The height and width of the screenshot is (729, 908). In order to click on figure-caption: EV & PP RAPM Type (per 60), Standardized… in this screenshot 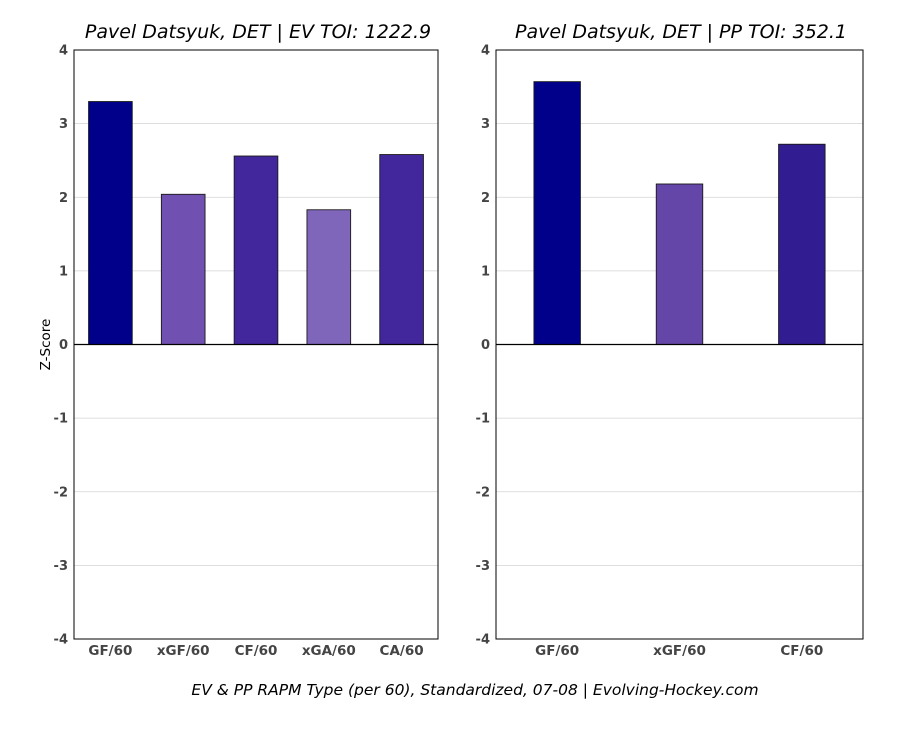, I will do `click(474, 690)`.